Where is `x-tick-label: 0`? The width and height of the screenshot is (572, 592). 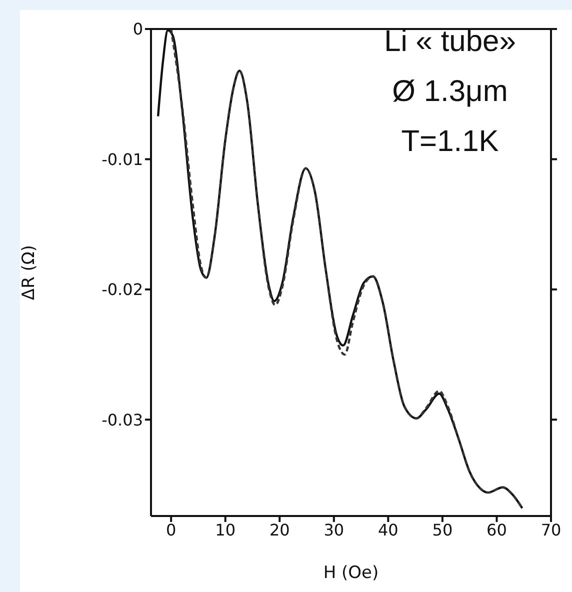
x-tick-label: 0 is located at coordinates (171, 530).